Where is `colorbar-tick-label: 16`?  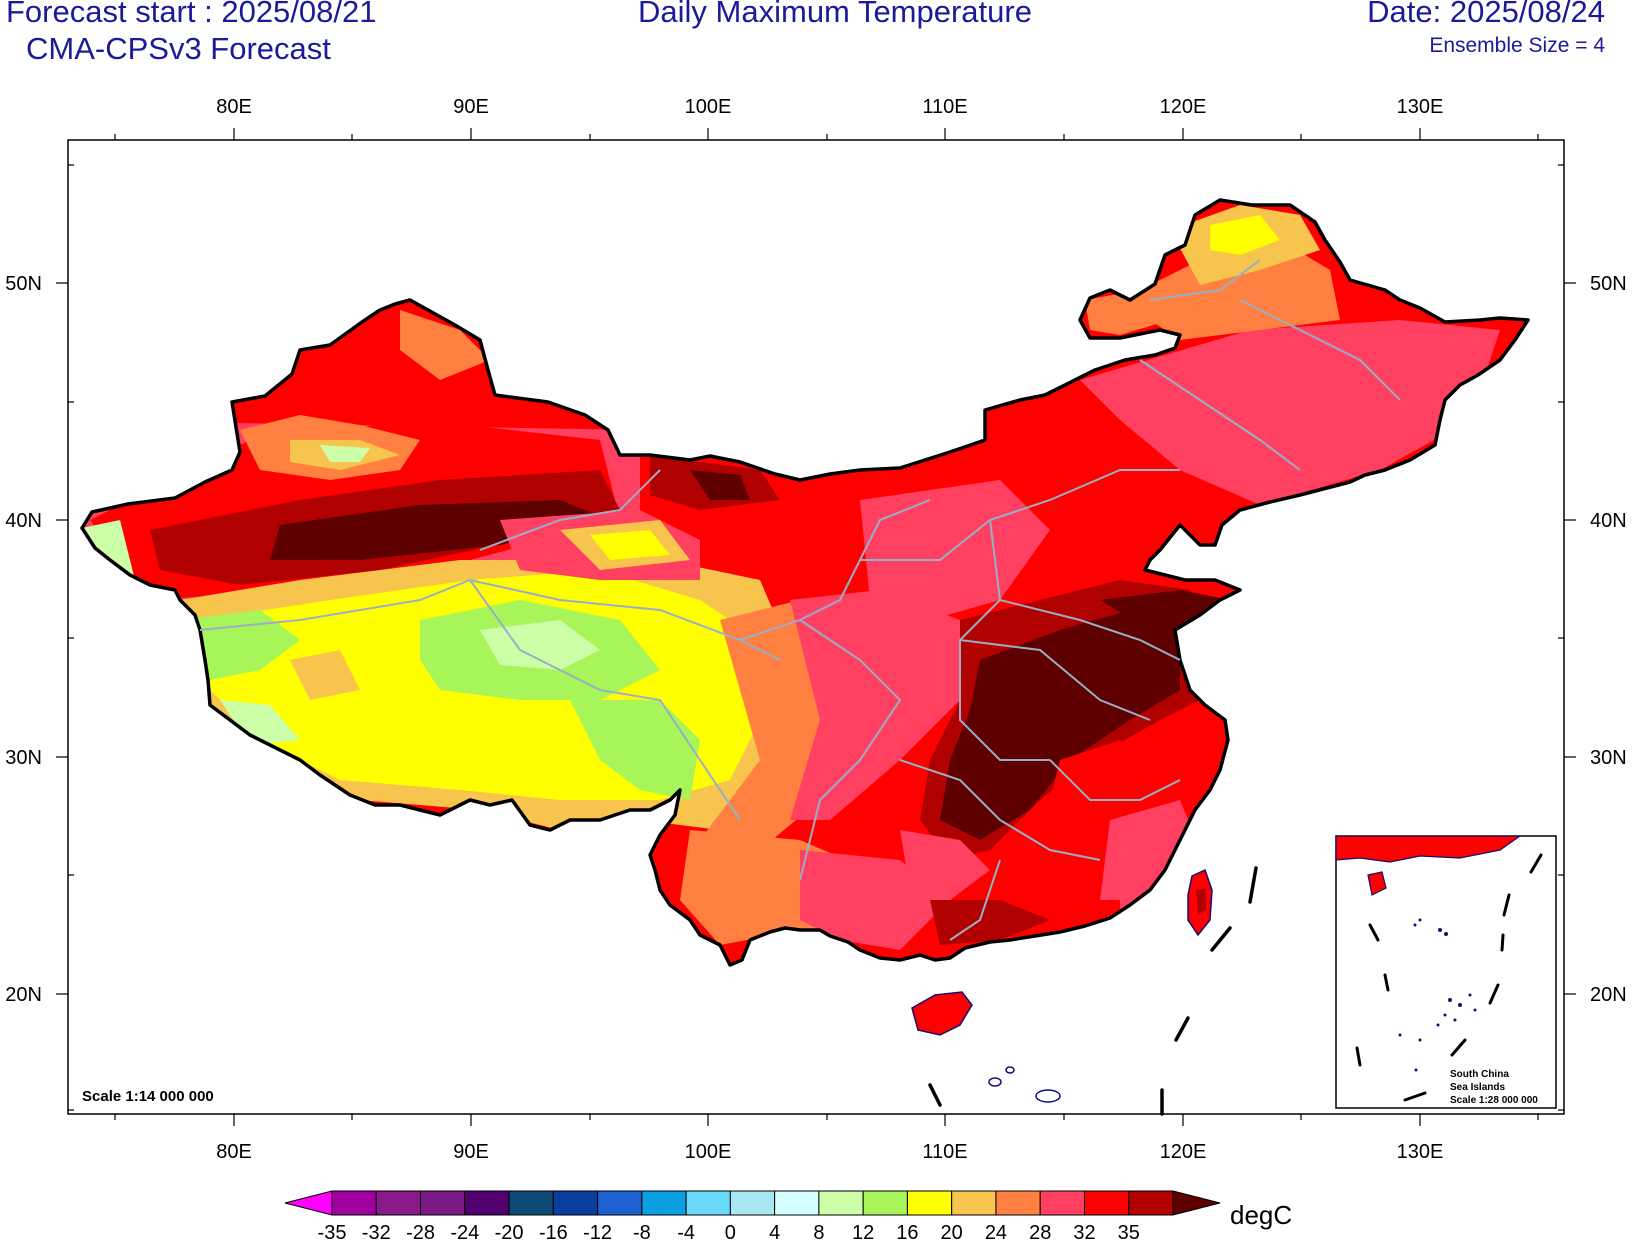 colorbar-tick-label: 16 is located at coordinates (907, 1231).